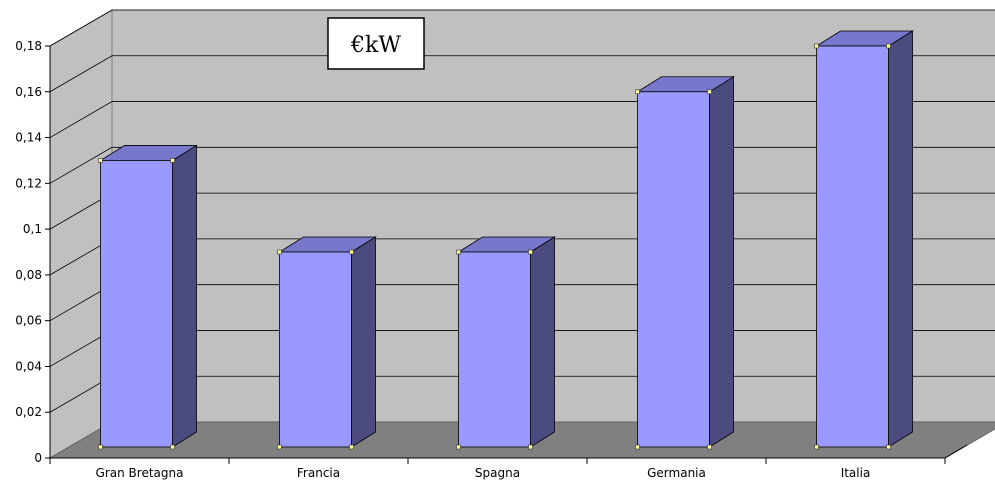 The width and height of the screenshot is (995, 483). What do you see at coordinates (956, 451) in the screenshot?
I see `x-axis-depth-line` at bounding box center [956, 451].